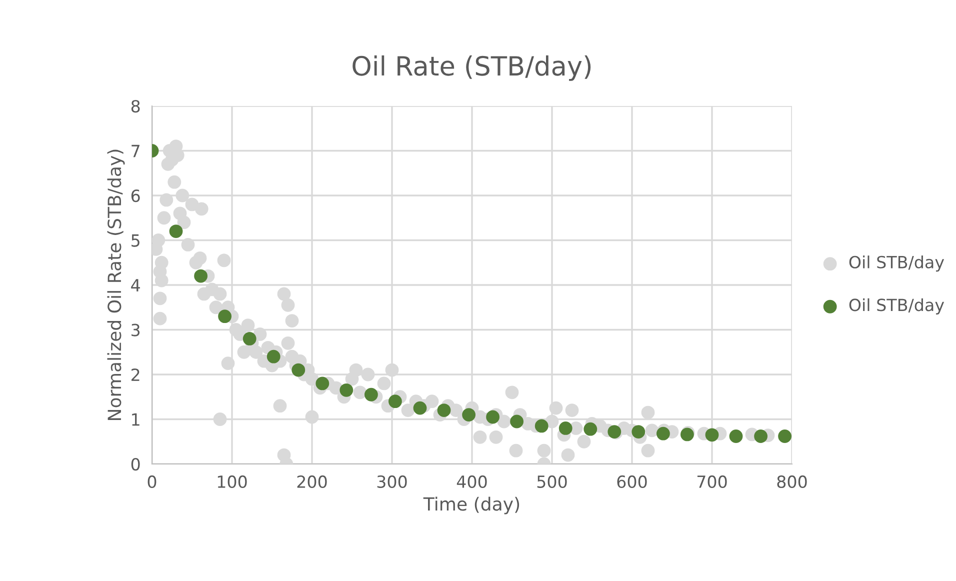 The width and height of the screenshot is (956, 581). Describe the element at coordinates (471, 68) in the screenshot. I see `chart-title: Oil Rate (STB/day)` at that location.